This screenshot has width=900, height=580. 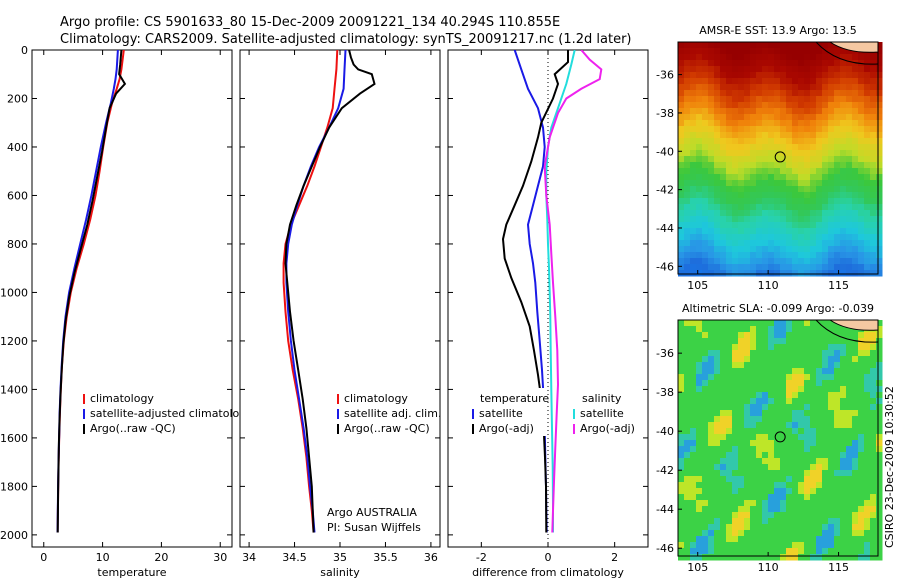 I want to click on legend-bg, so click(x=508, y=412).